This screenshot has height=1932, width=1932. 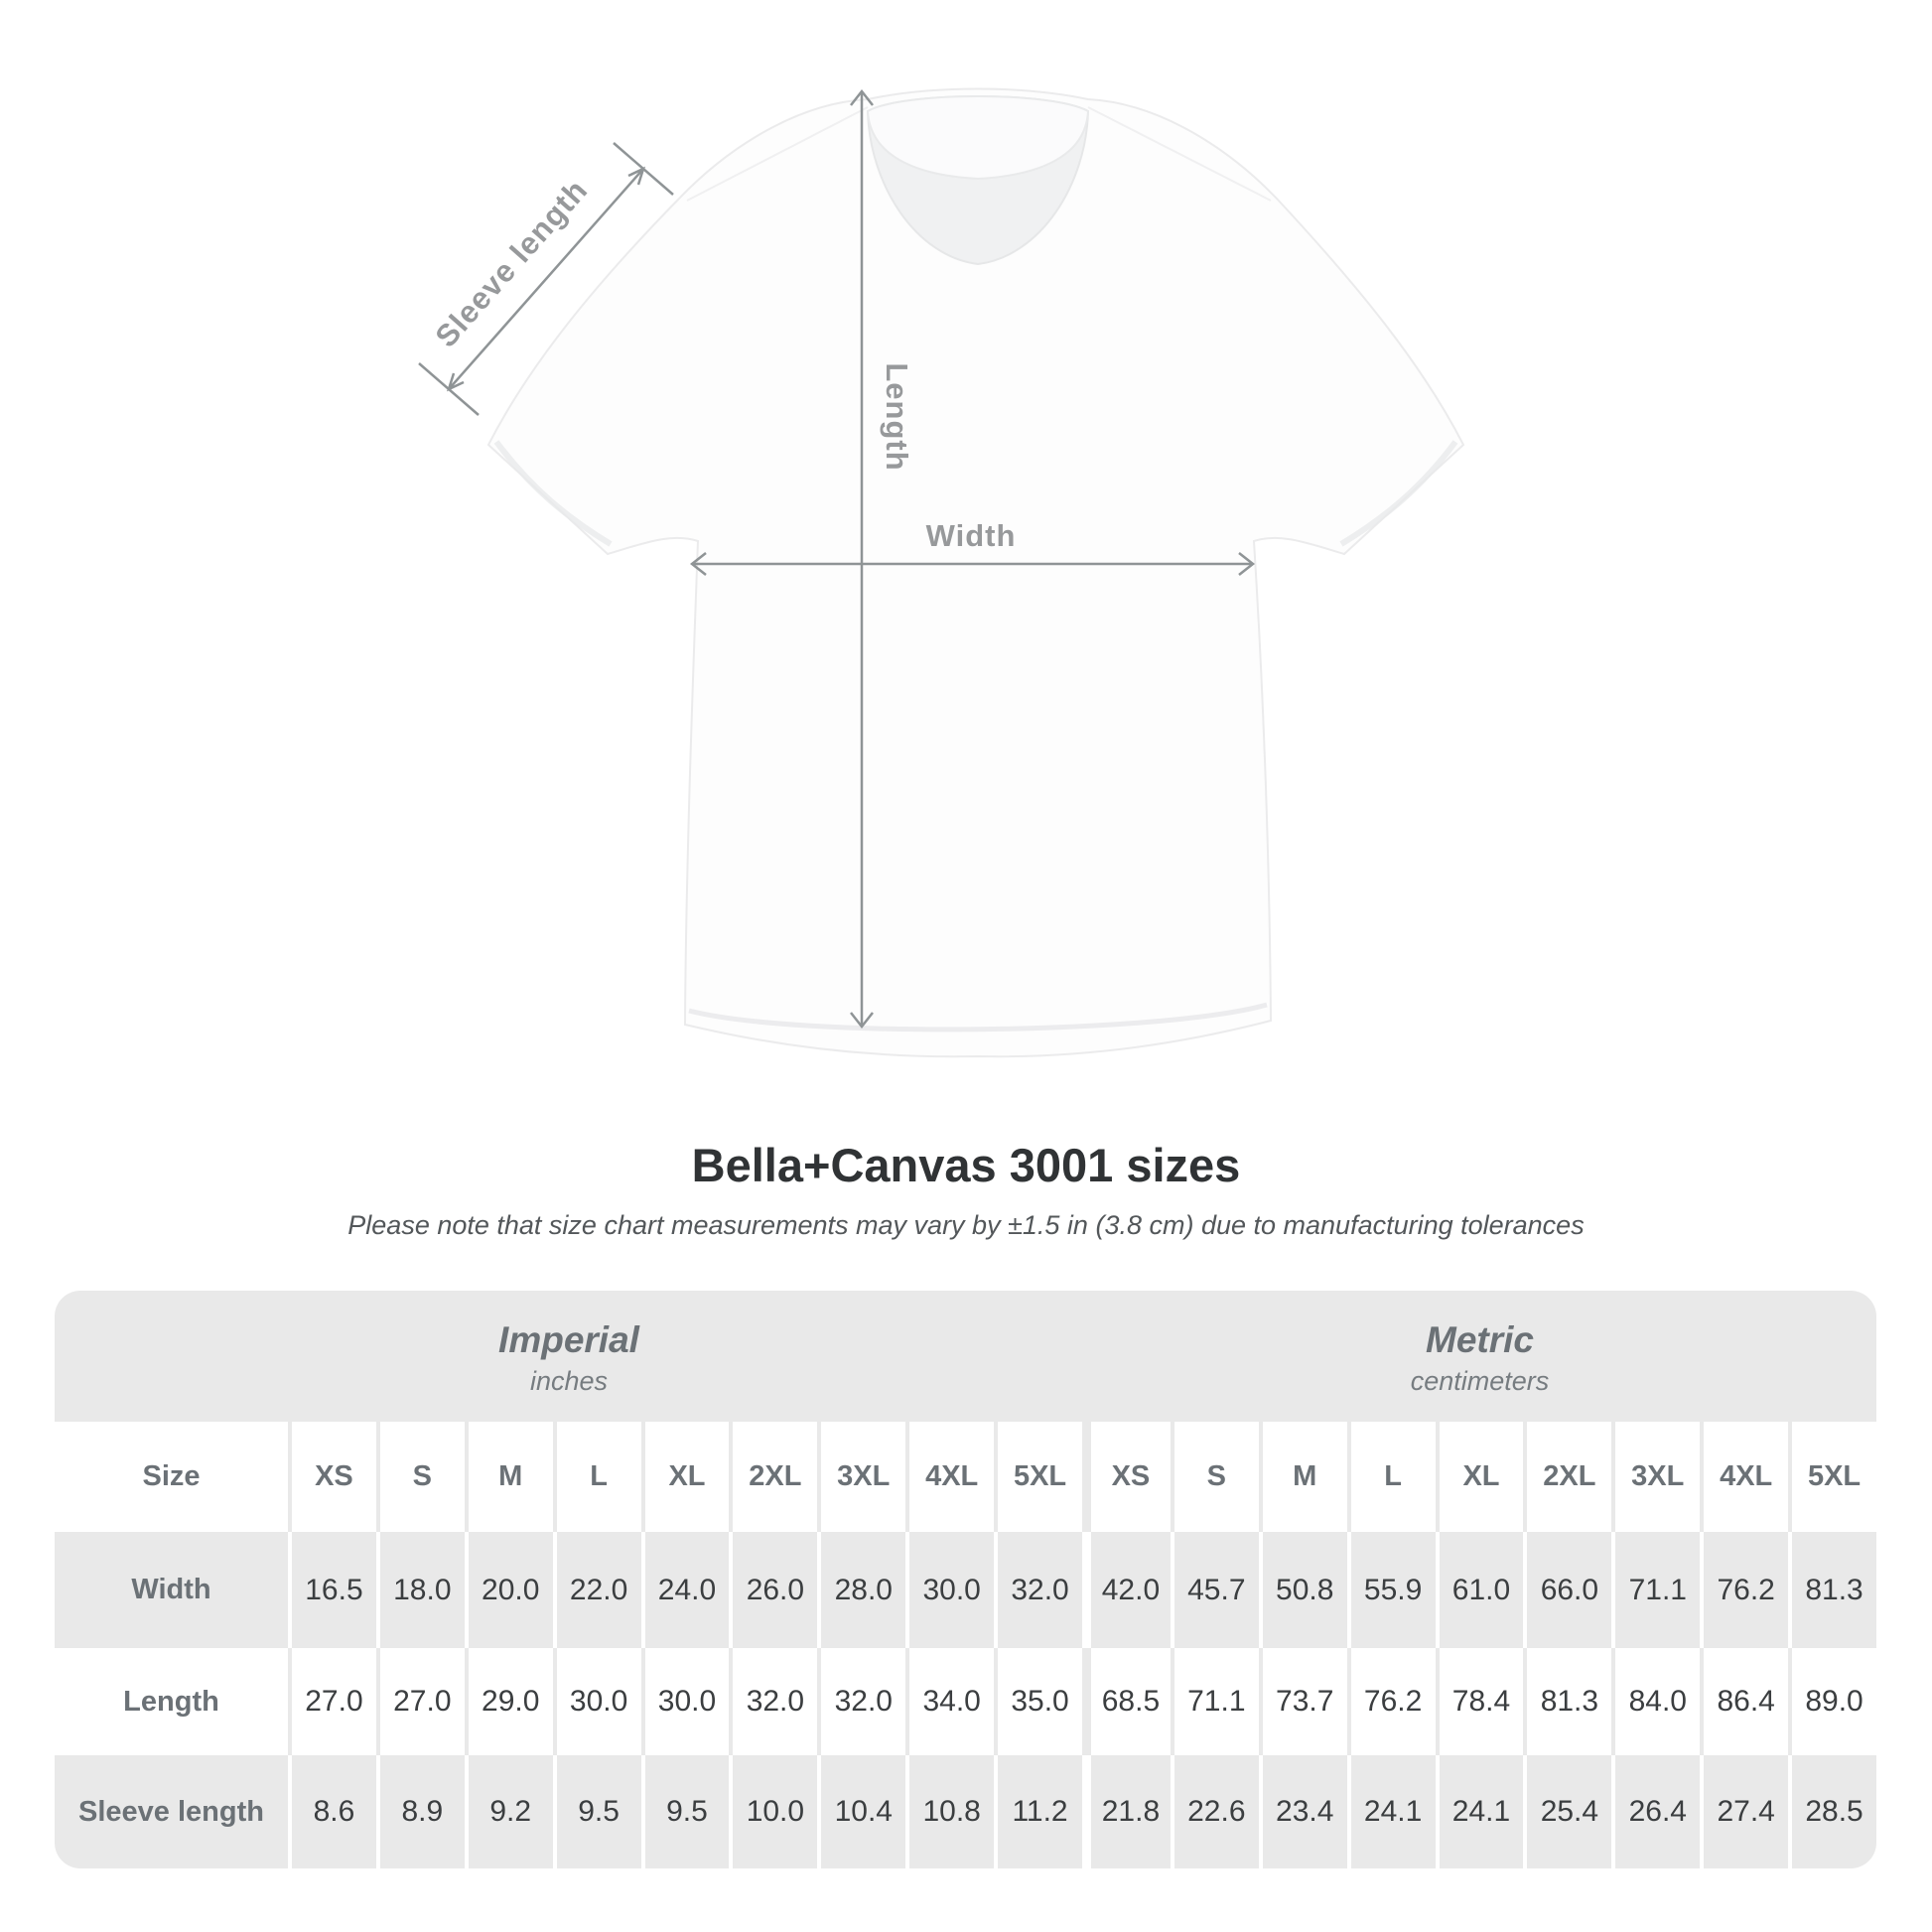 What do you see at coordinates (978, 1018) in the screenshot?
I see `hem-seam` at bounding box center [978, 1018].